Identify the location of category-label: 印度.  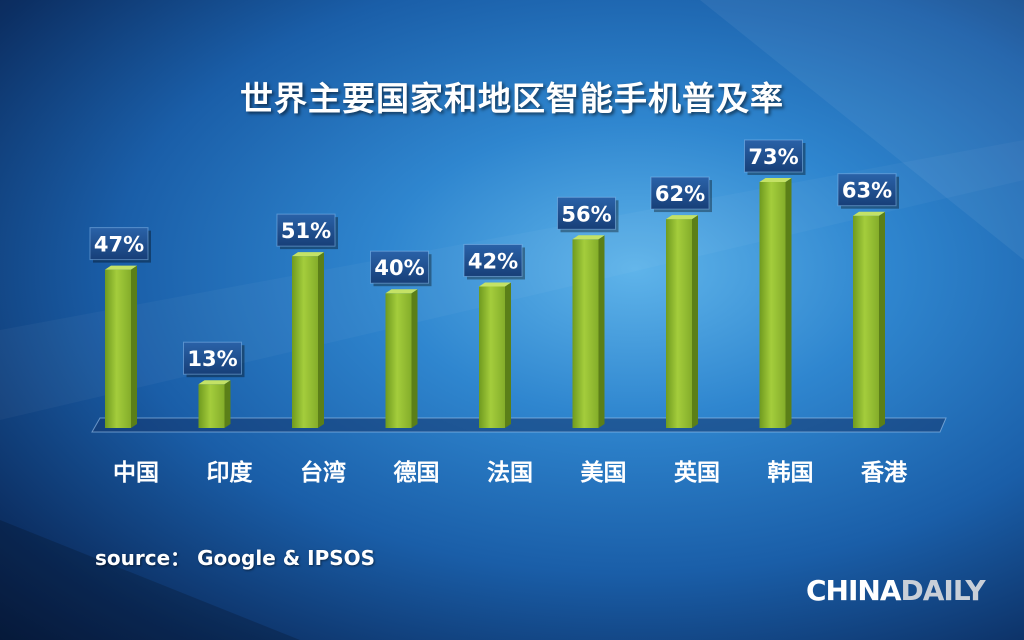
(230, 472).